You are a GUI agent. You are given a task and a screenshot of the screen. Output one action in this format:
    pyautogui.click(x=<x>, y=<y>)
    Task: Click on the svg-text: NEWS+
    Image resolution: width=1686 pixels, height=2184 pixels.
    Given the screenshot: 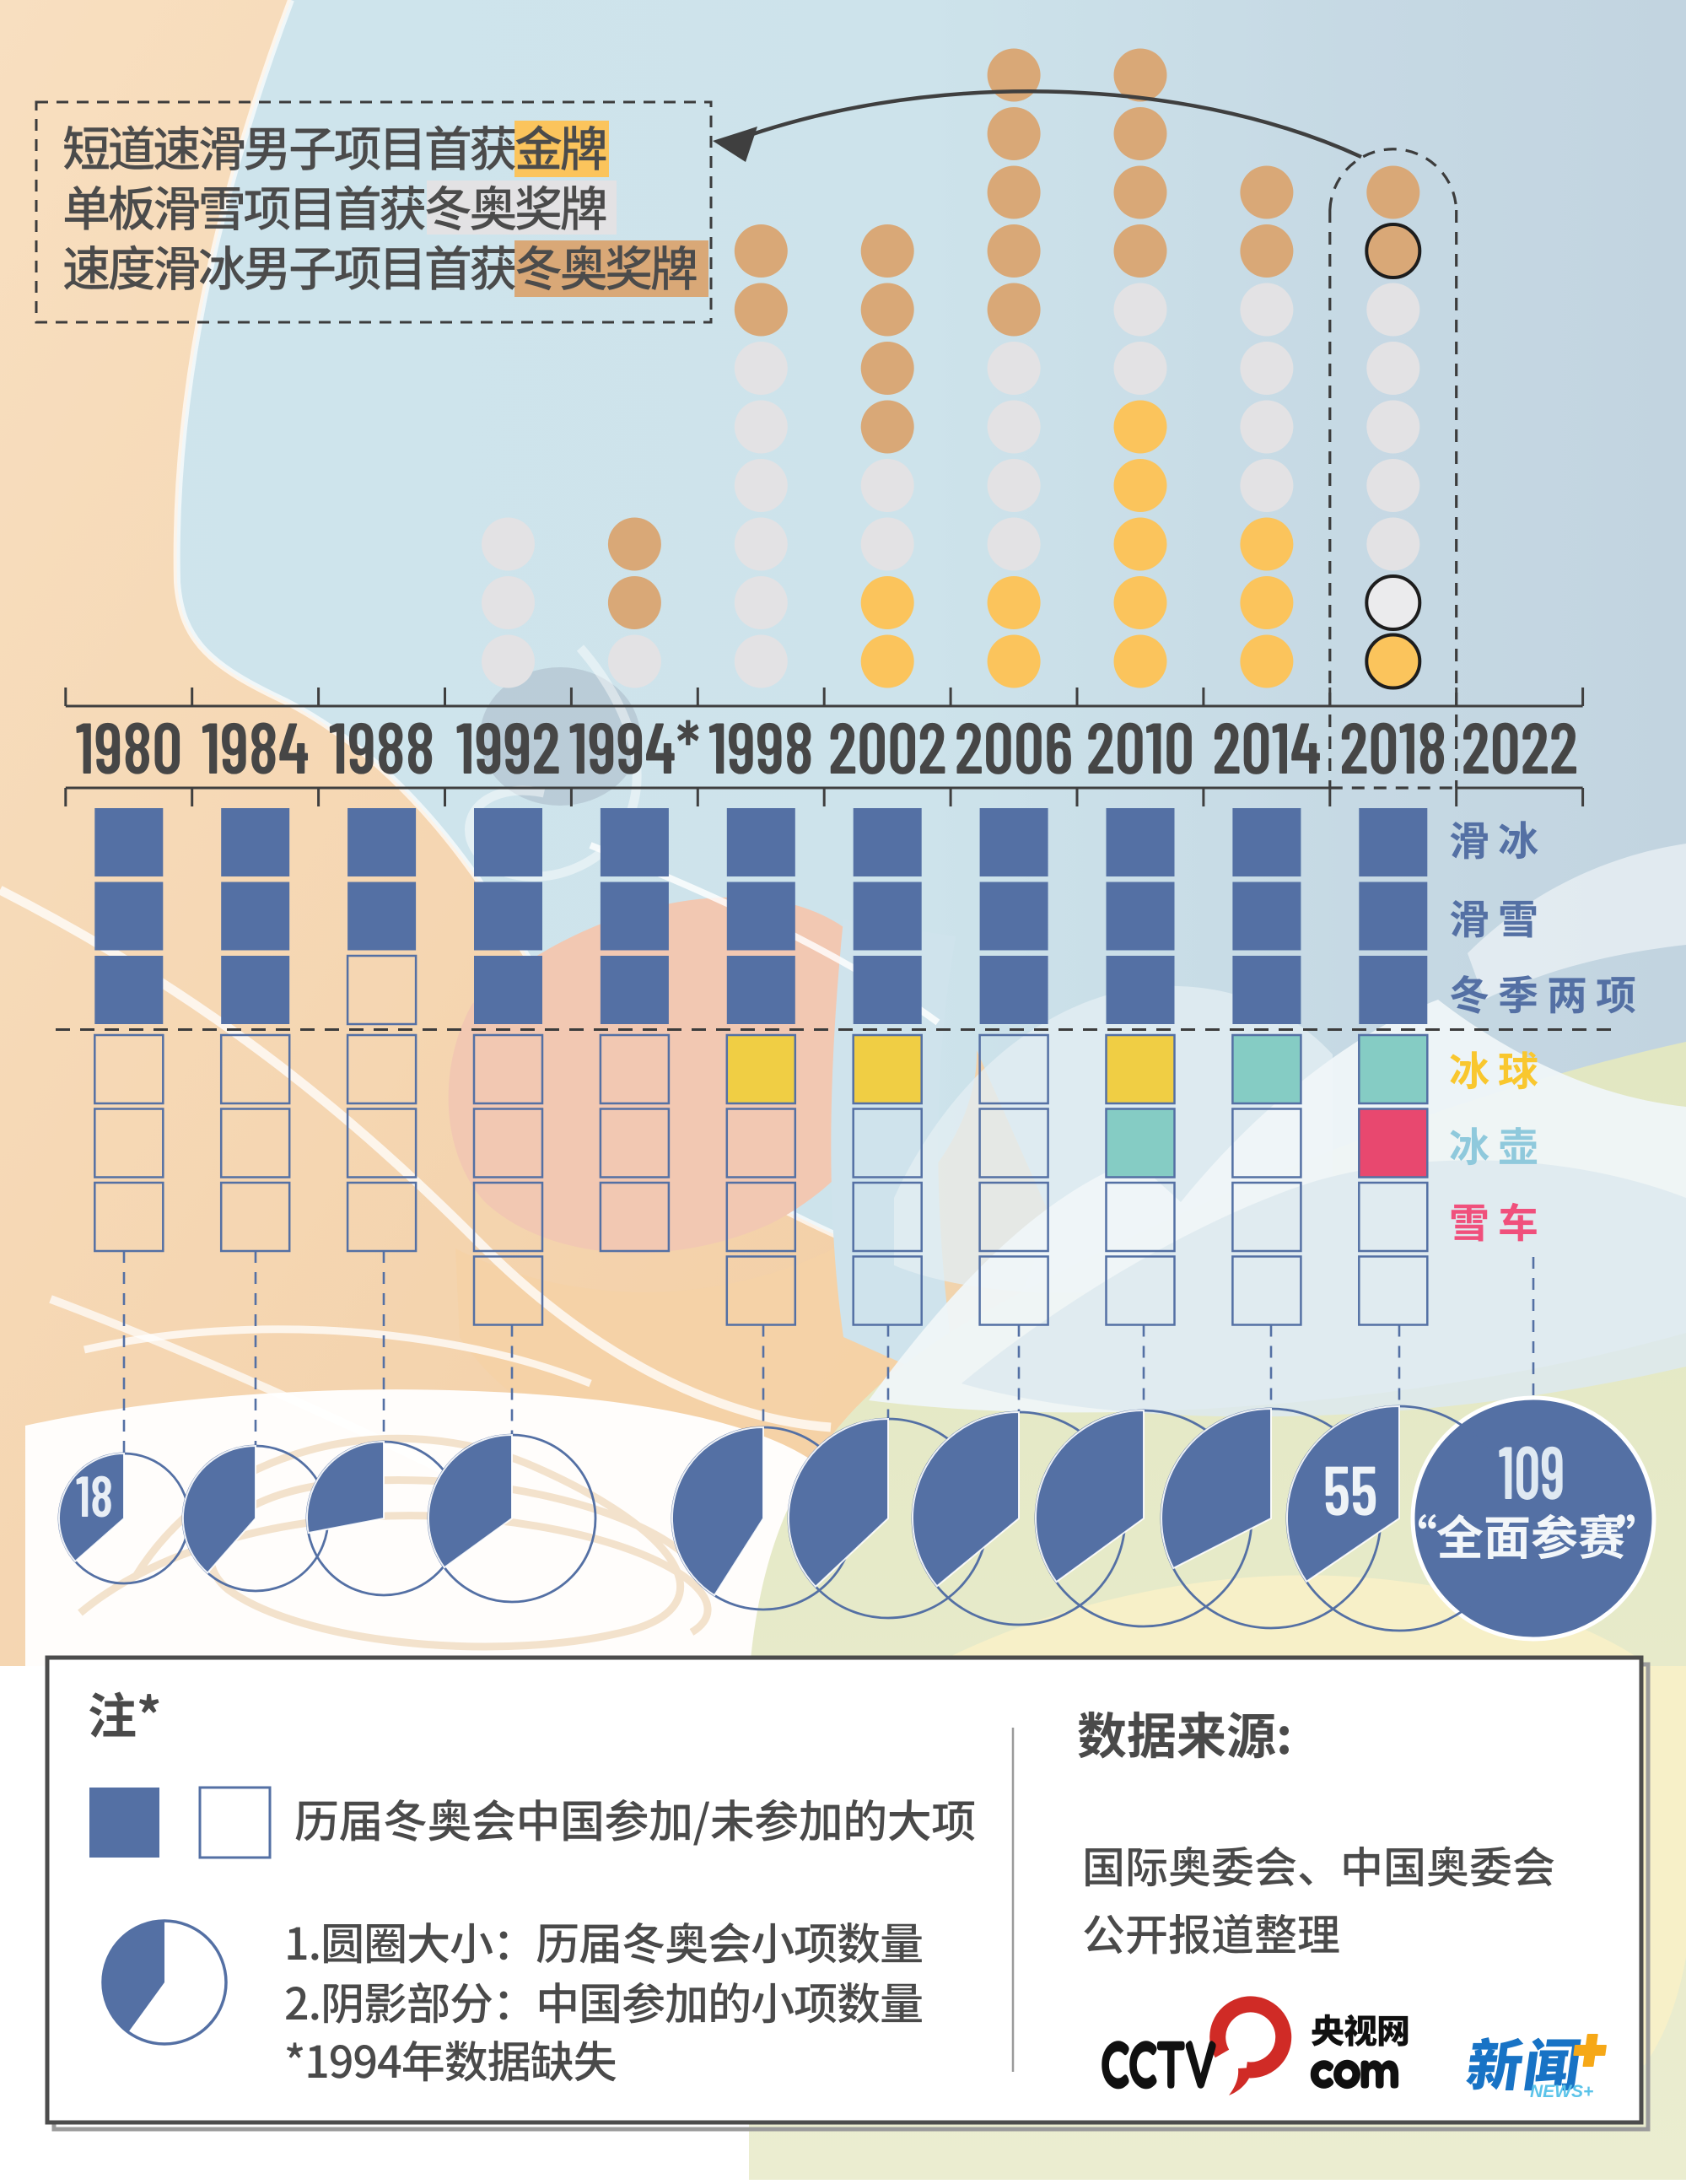 What is the action you would take?
    pyautogui.click(x=1562, y=2091)
    